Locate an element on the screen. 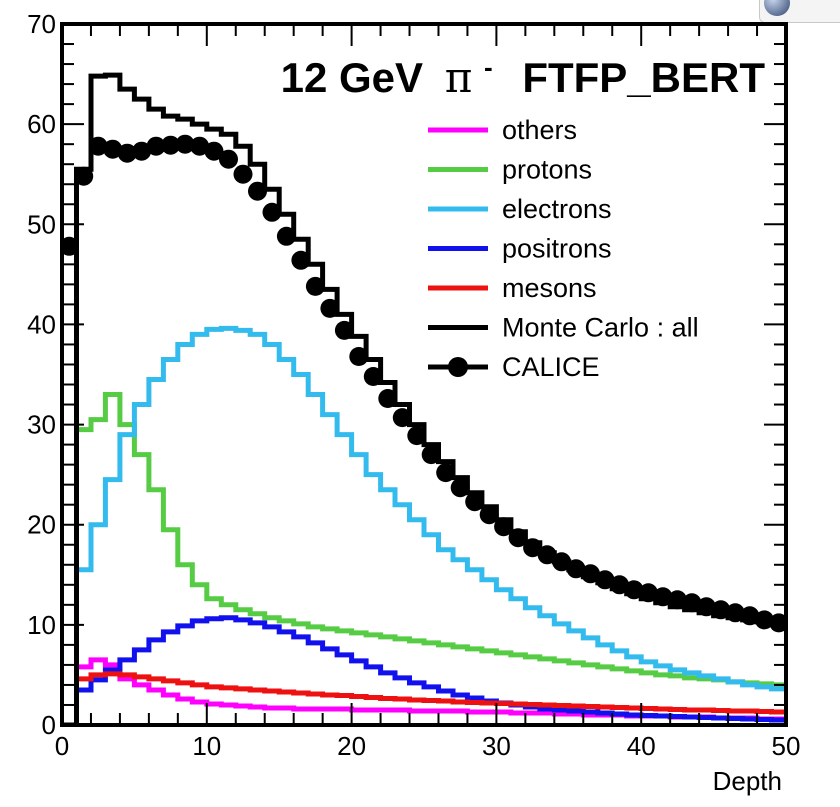  legend-label: others is located at coordinates (539, 130).